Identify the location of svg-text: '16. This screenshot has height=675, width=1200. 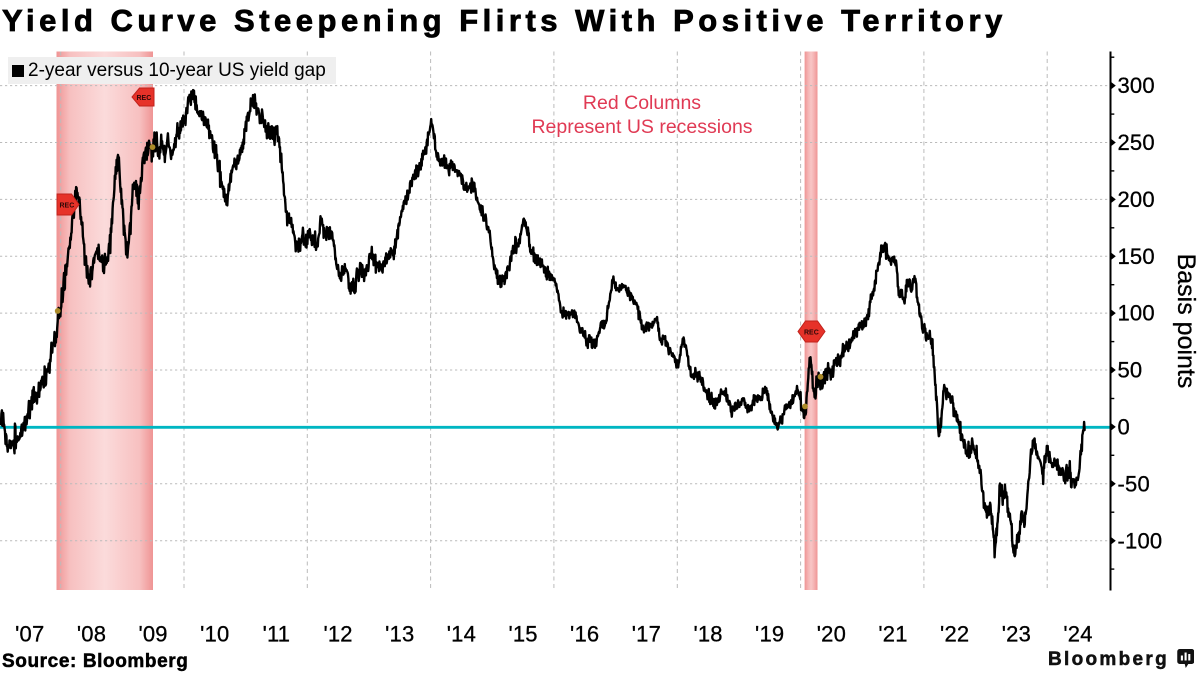
(584, 634).